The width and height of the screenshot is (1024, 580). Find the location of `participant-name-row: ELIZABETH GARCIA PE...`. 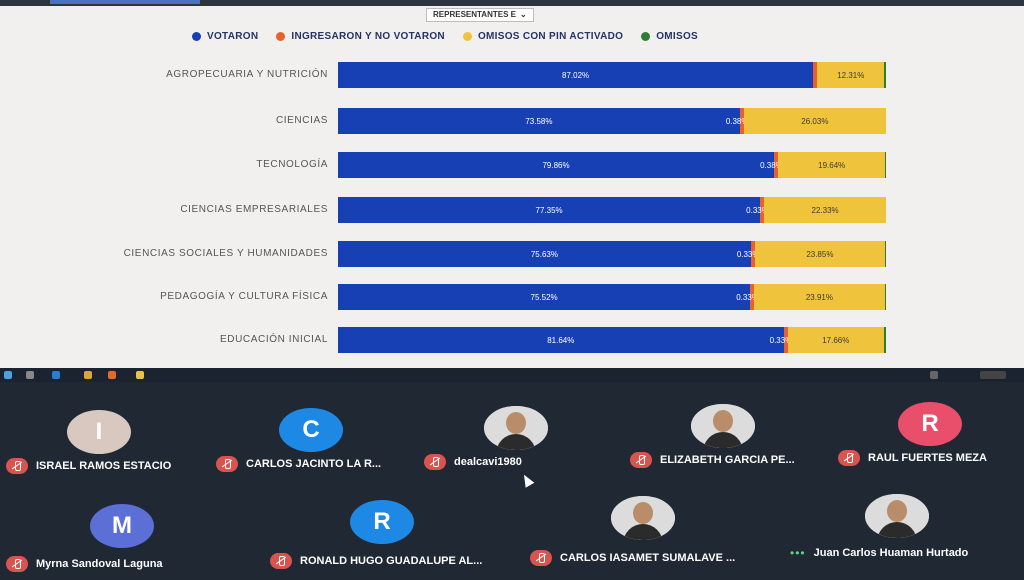

participant-name-row: ELIZABETH GARCIA PE... is located at coordinates (712, 460).